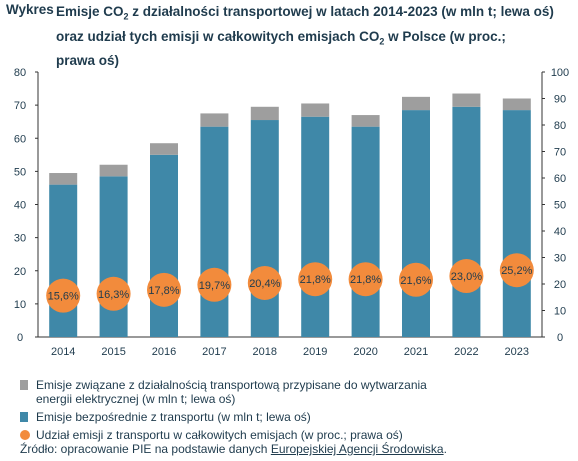 This screenshot has height=461, width=578. What do you see at coordinates (416, 352) in the screenshot?
I see `x-tick-label: 2021` at bounding box center [416, 352].